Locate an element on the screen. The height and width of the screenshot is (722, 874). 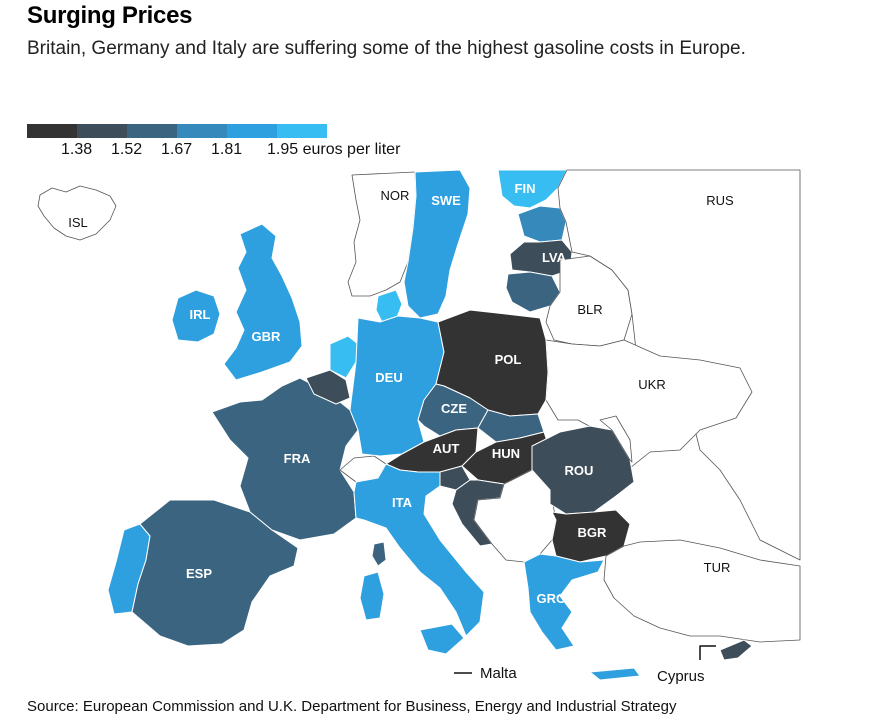
region-grc is located at coordinates (564, 602).